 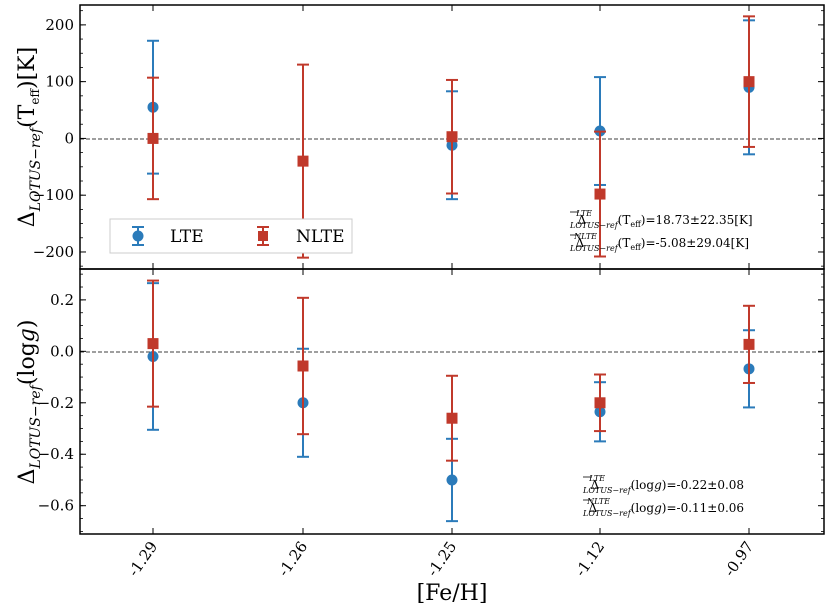 I want to click on top-annotation-lte: ΔLTE LOTUS−ref(Teff)=18.73±22.35[K], so click(x=661, y=219).